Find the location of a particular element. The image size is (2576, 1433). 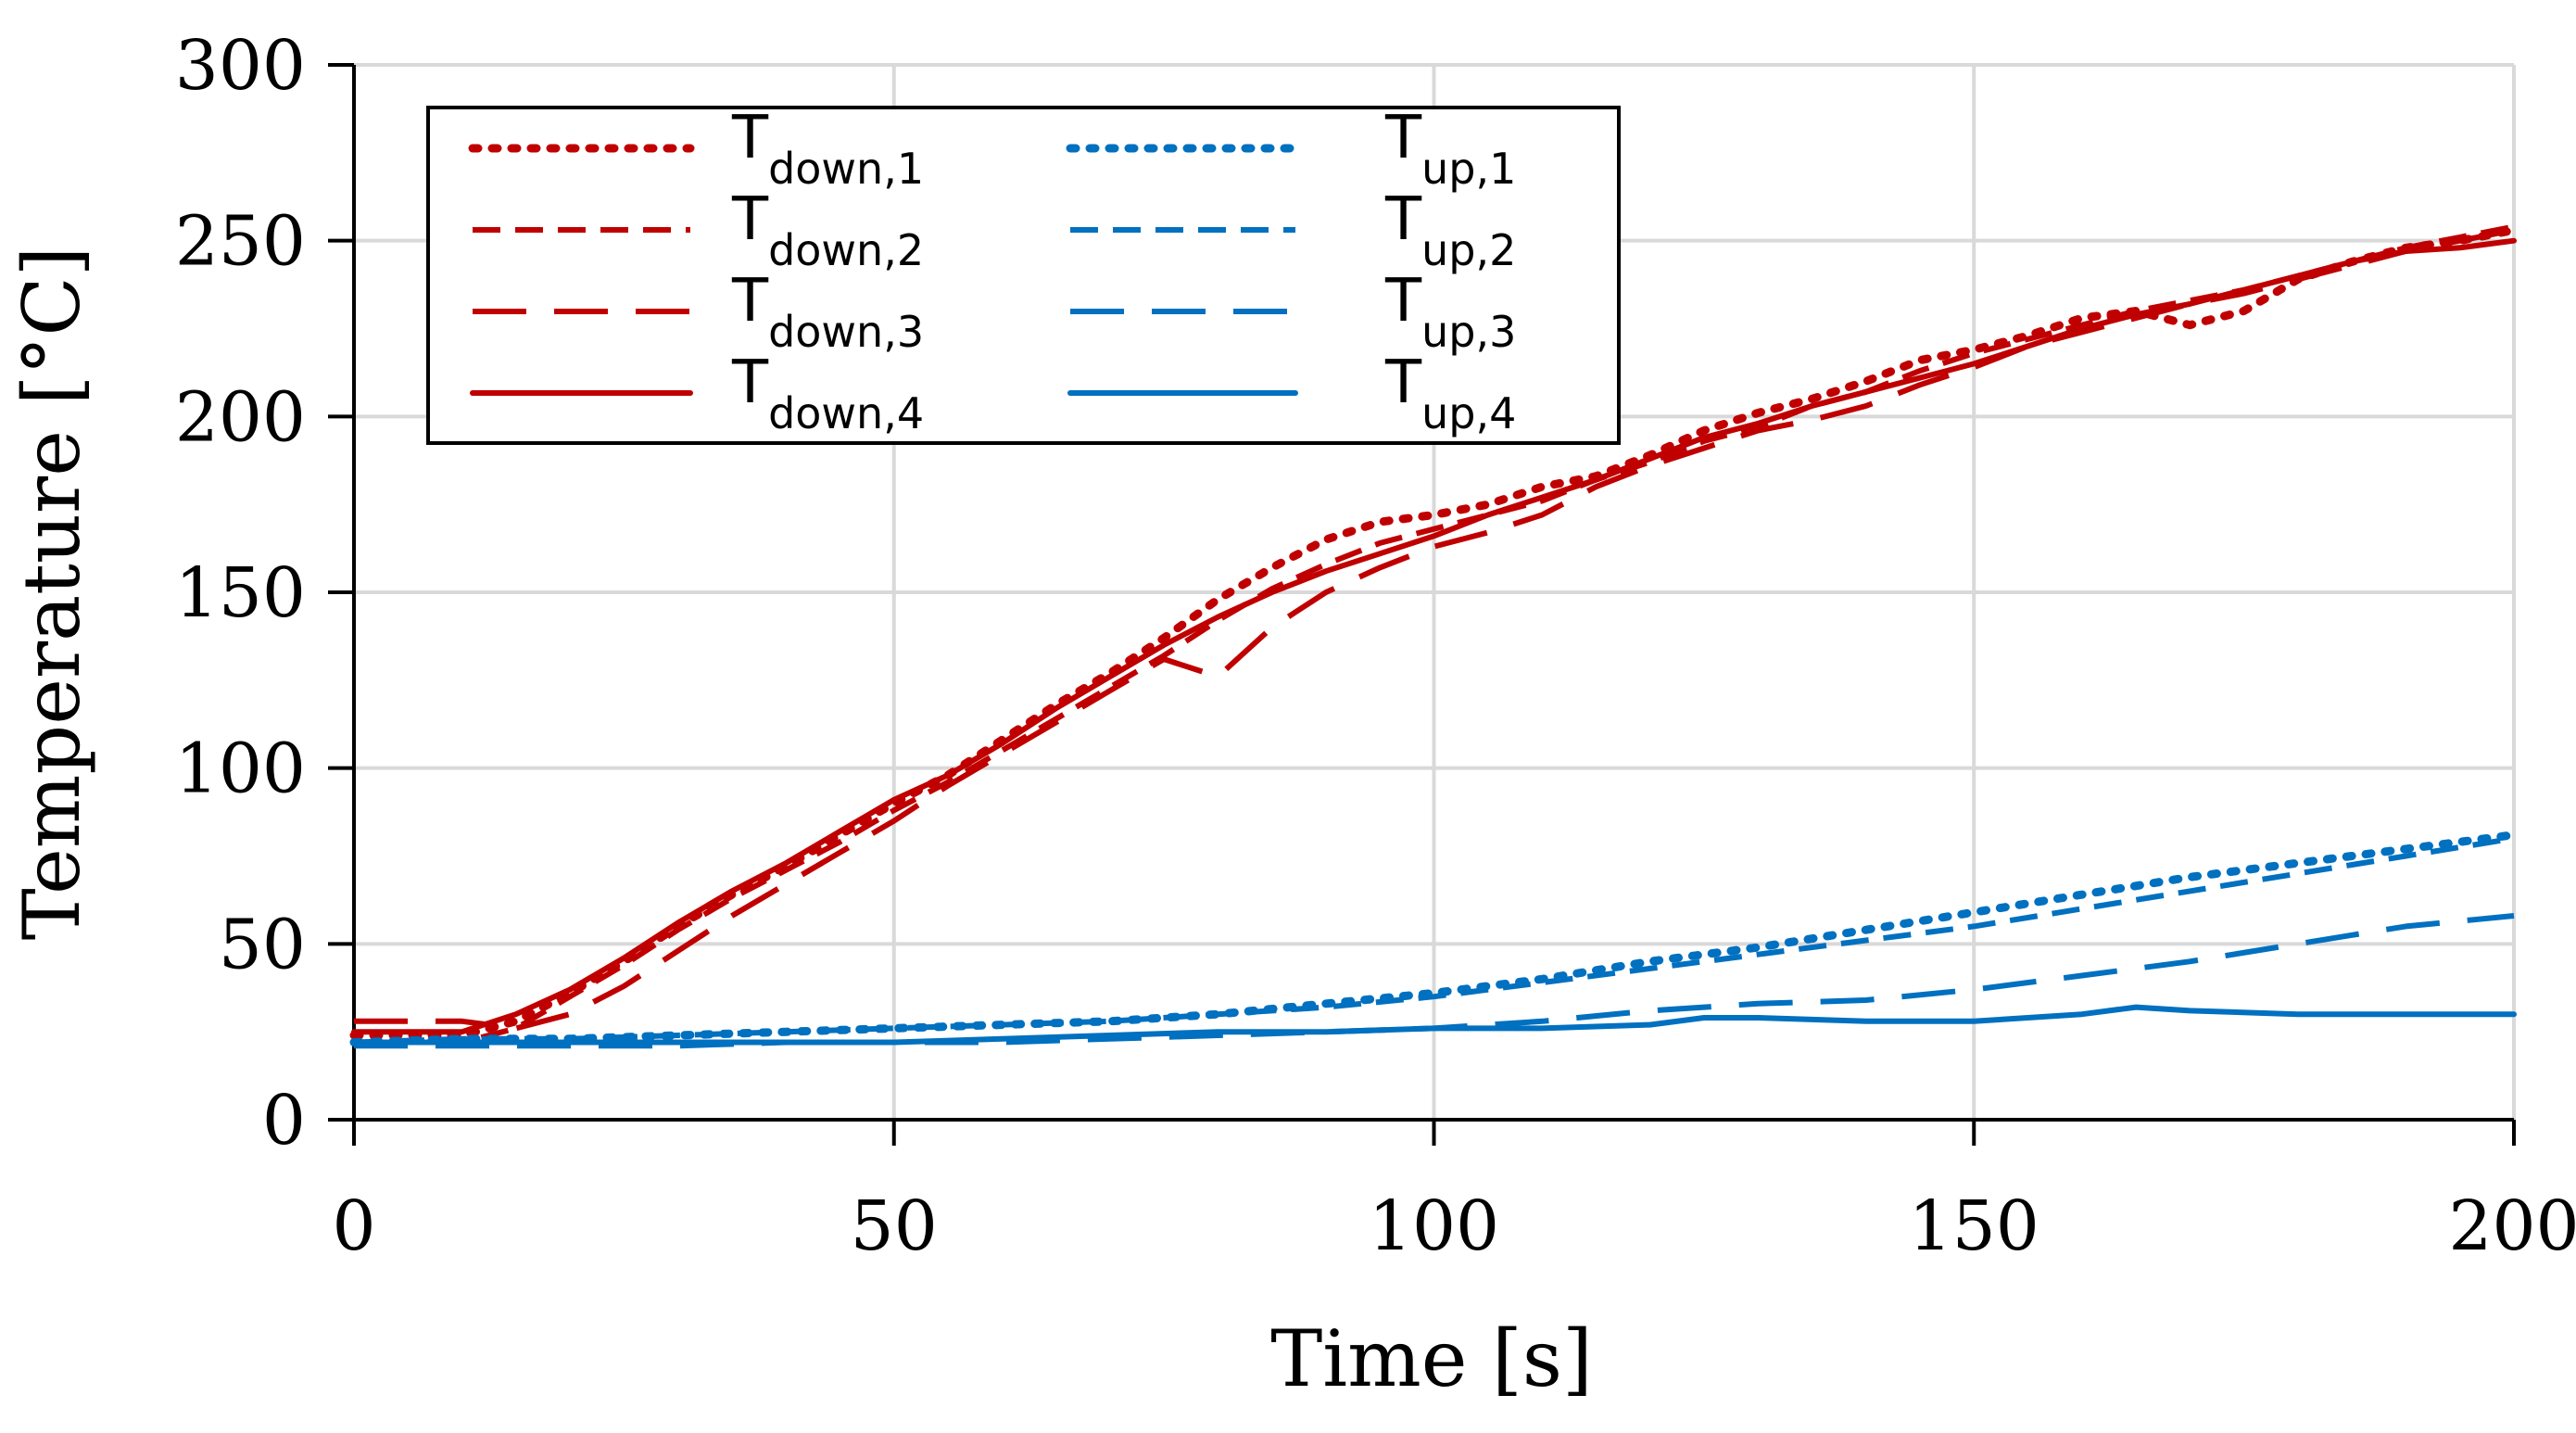

x-tick-label: 150 is located at coordinates (1974, 1226).